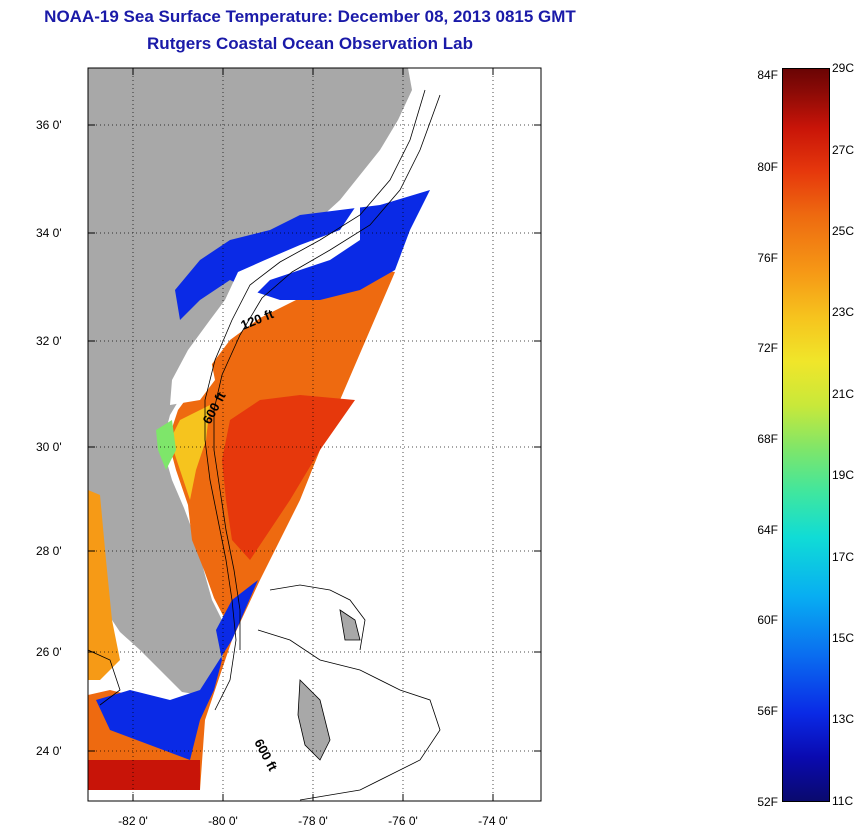  What do you see at coordinates (843, 801) in the screenshot?
I see `colorbar-c-label: 11C` at bounding box center [843, 801].